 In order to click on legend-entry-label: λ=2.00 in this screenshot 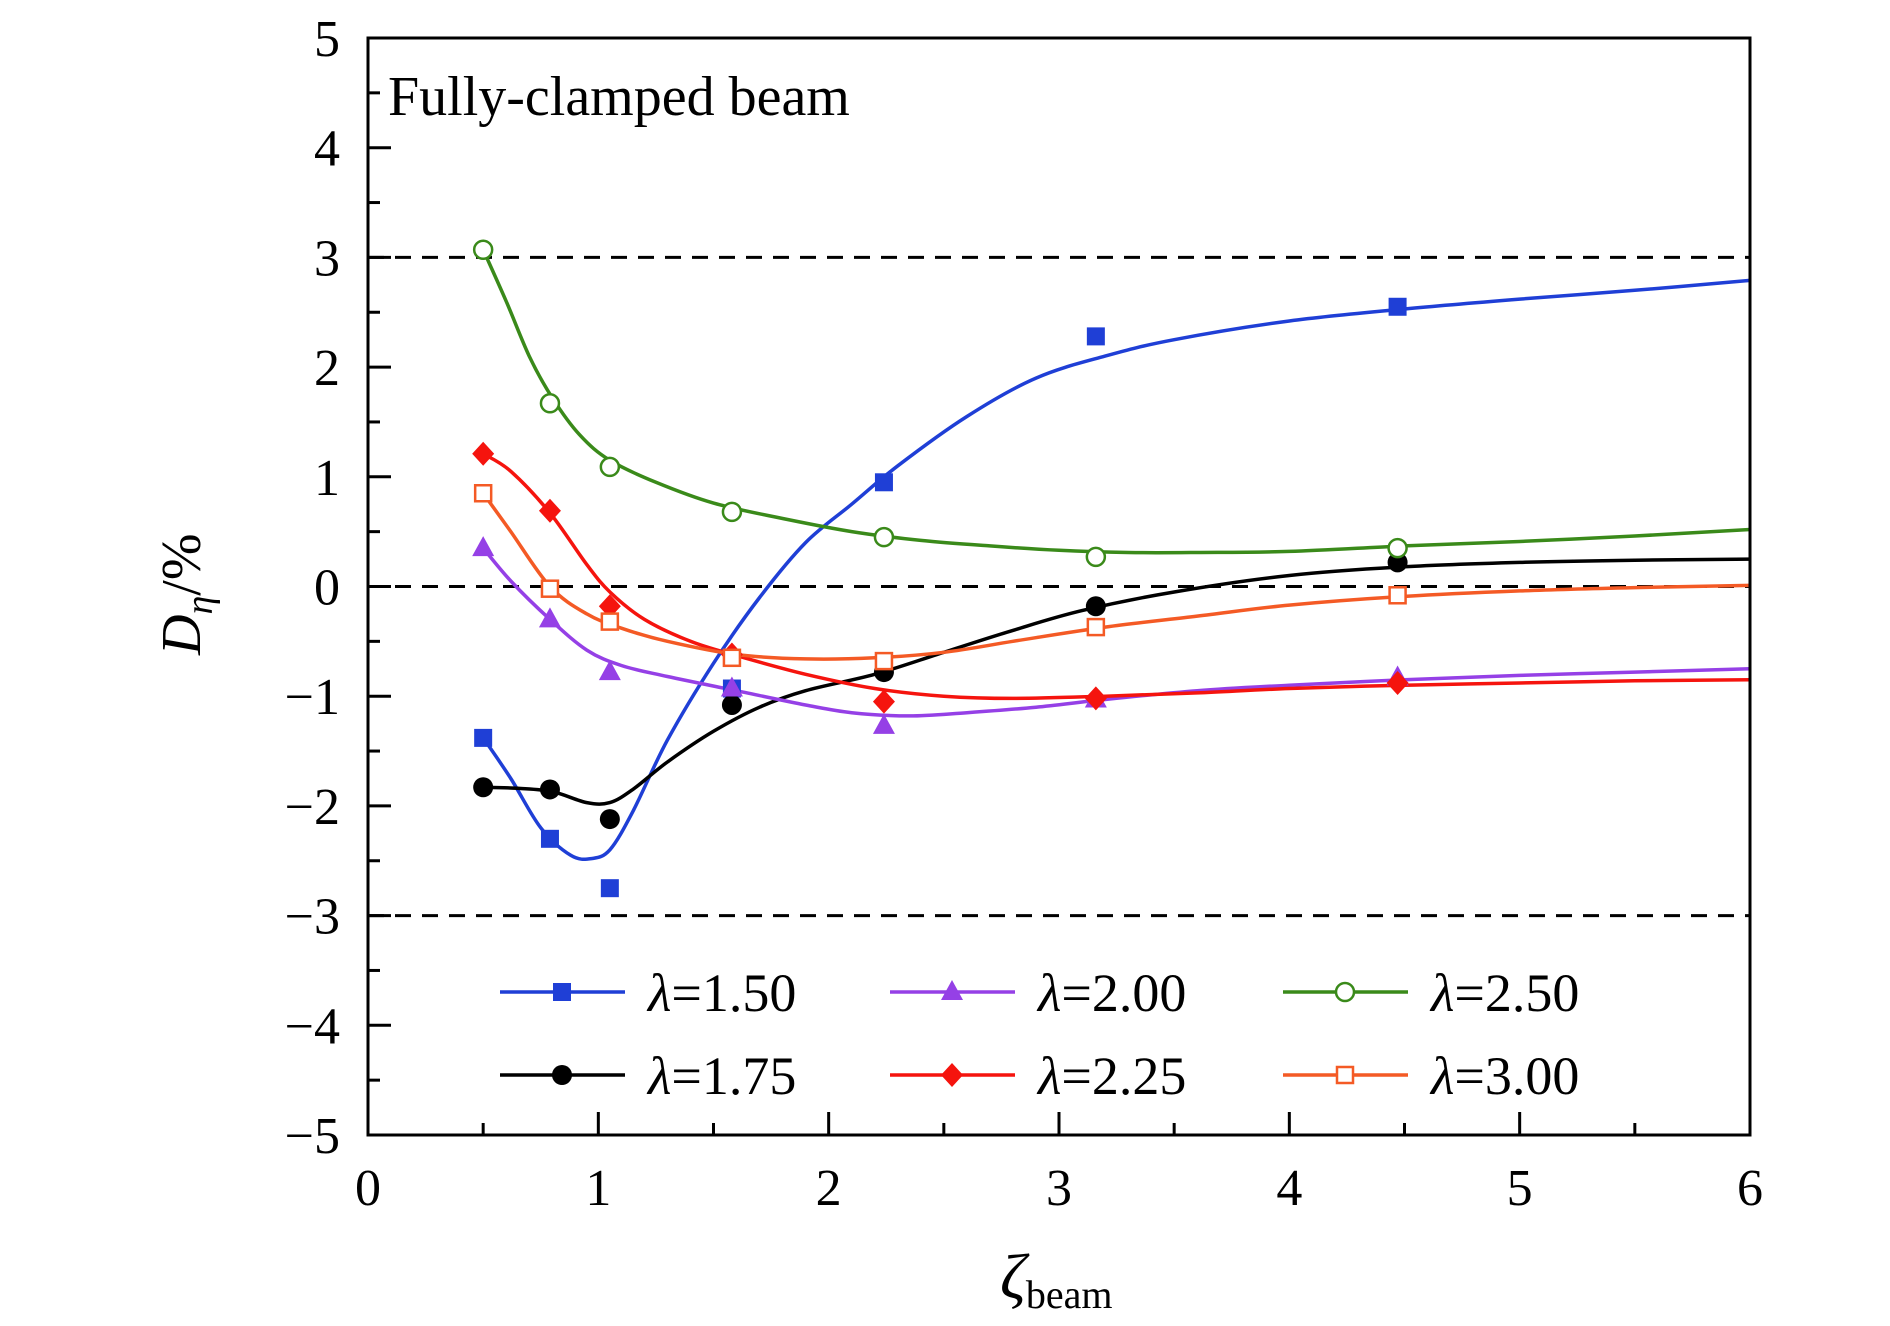, I will do `click(1111, 993)`.